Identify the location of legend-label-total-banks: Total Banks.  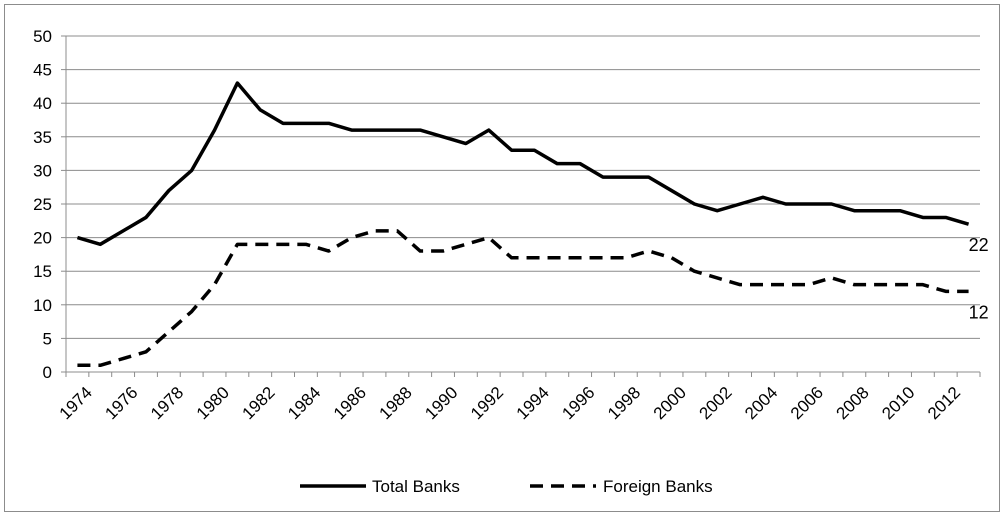
(416, 486).